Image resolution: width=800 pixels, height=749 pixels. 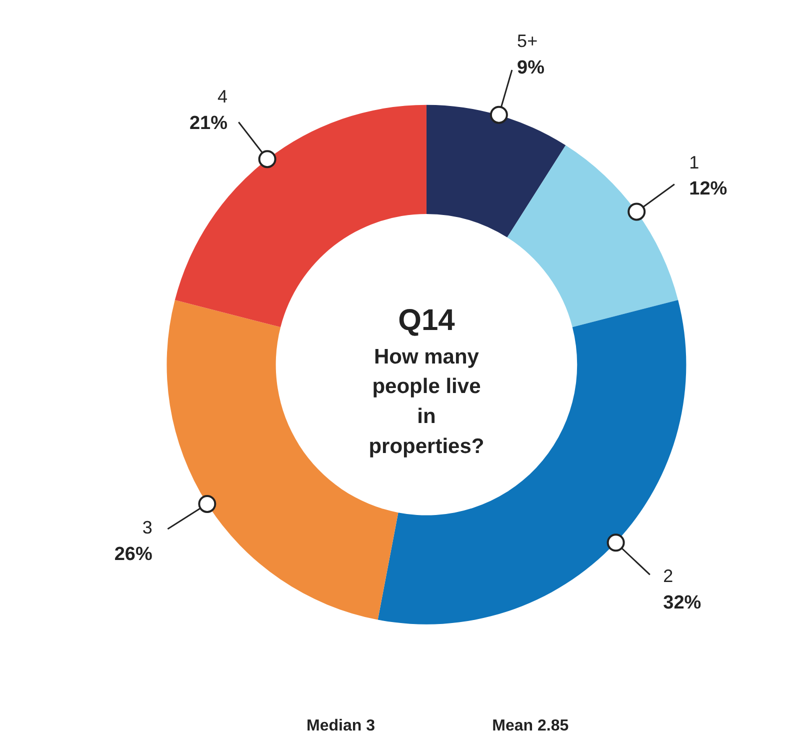 I want to click on data-label: 9%, so click(x=531, y=68).